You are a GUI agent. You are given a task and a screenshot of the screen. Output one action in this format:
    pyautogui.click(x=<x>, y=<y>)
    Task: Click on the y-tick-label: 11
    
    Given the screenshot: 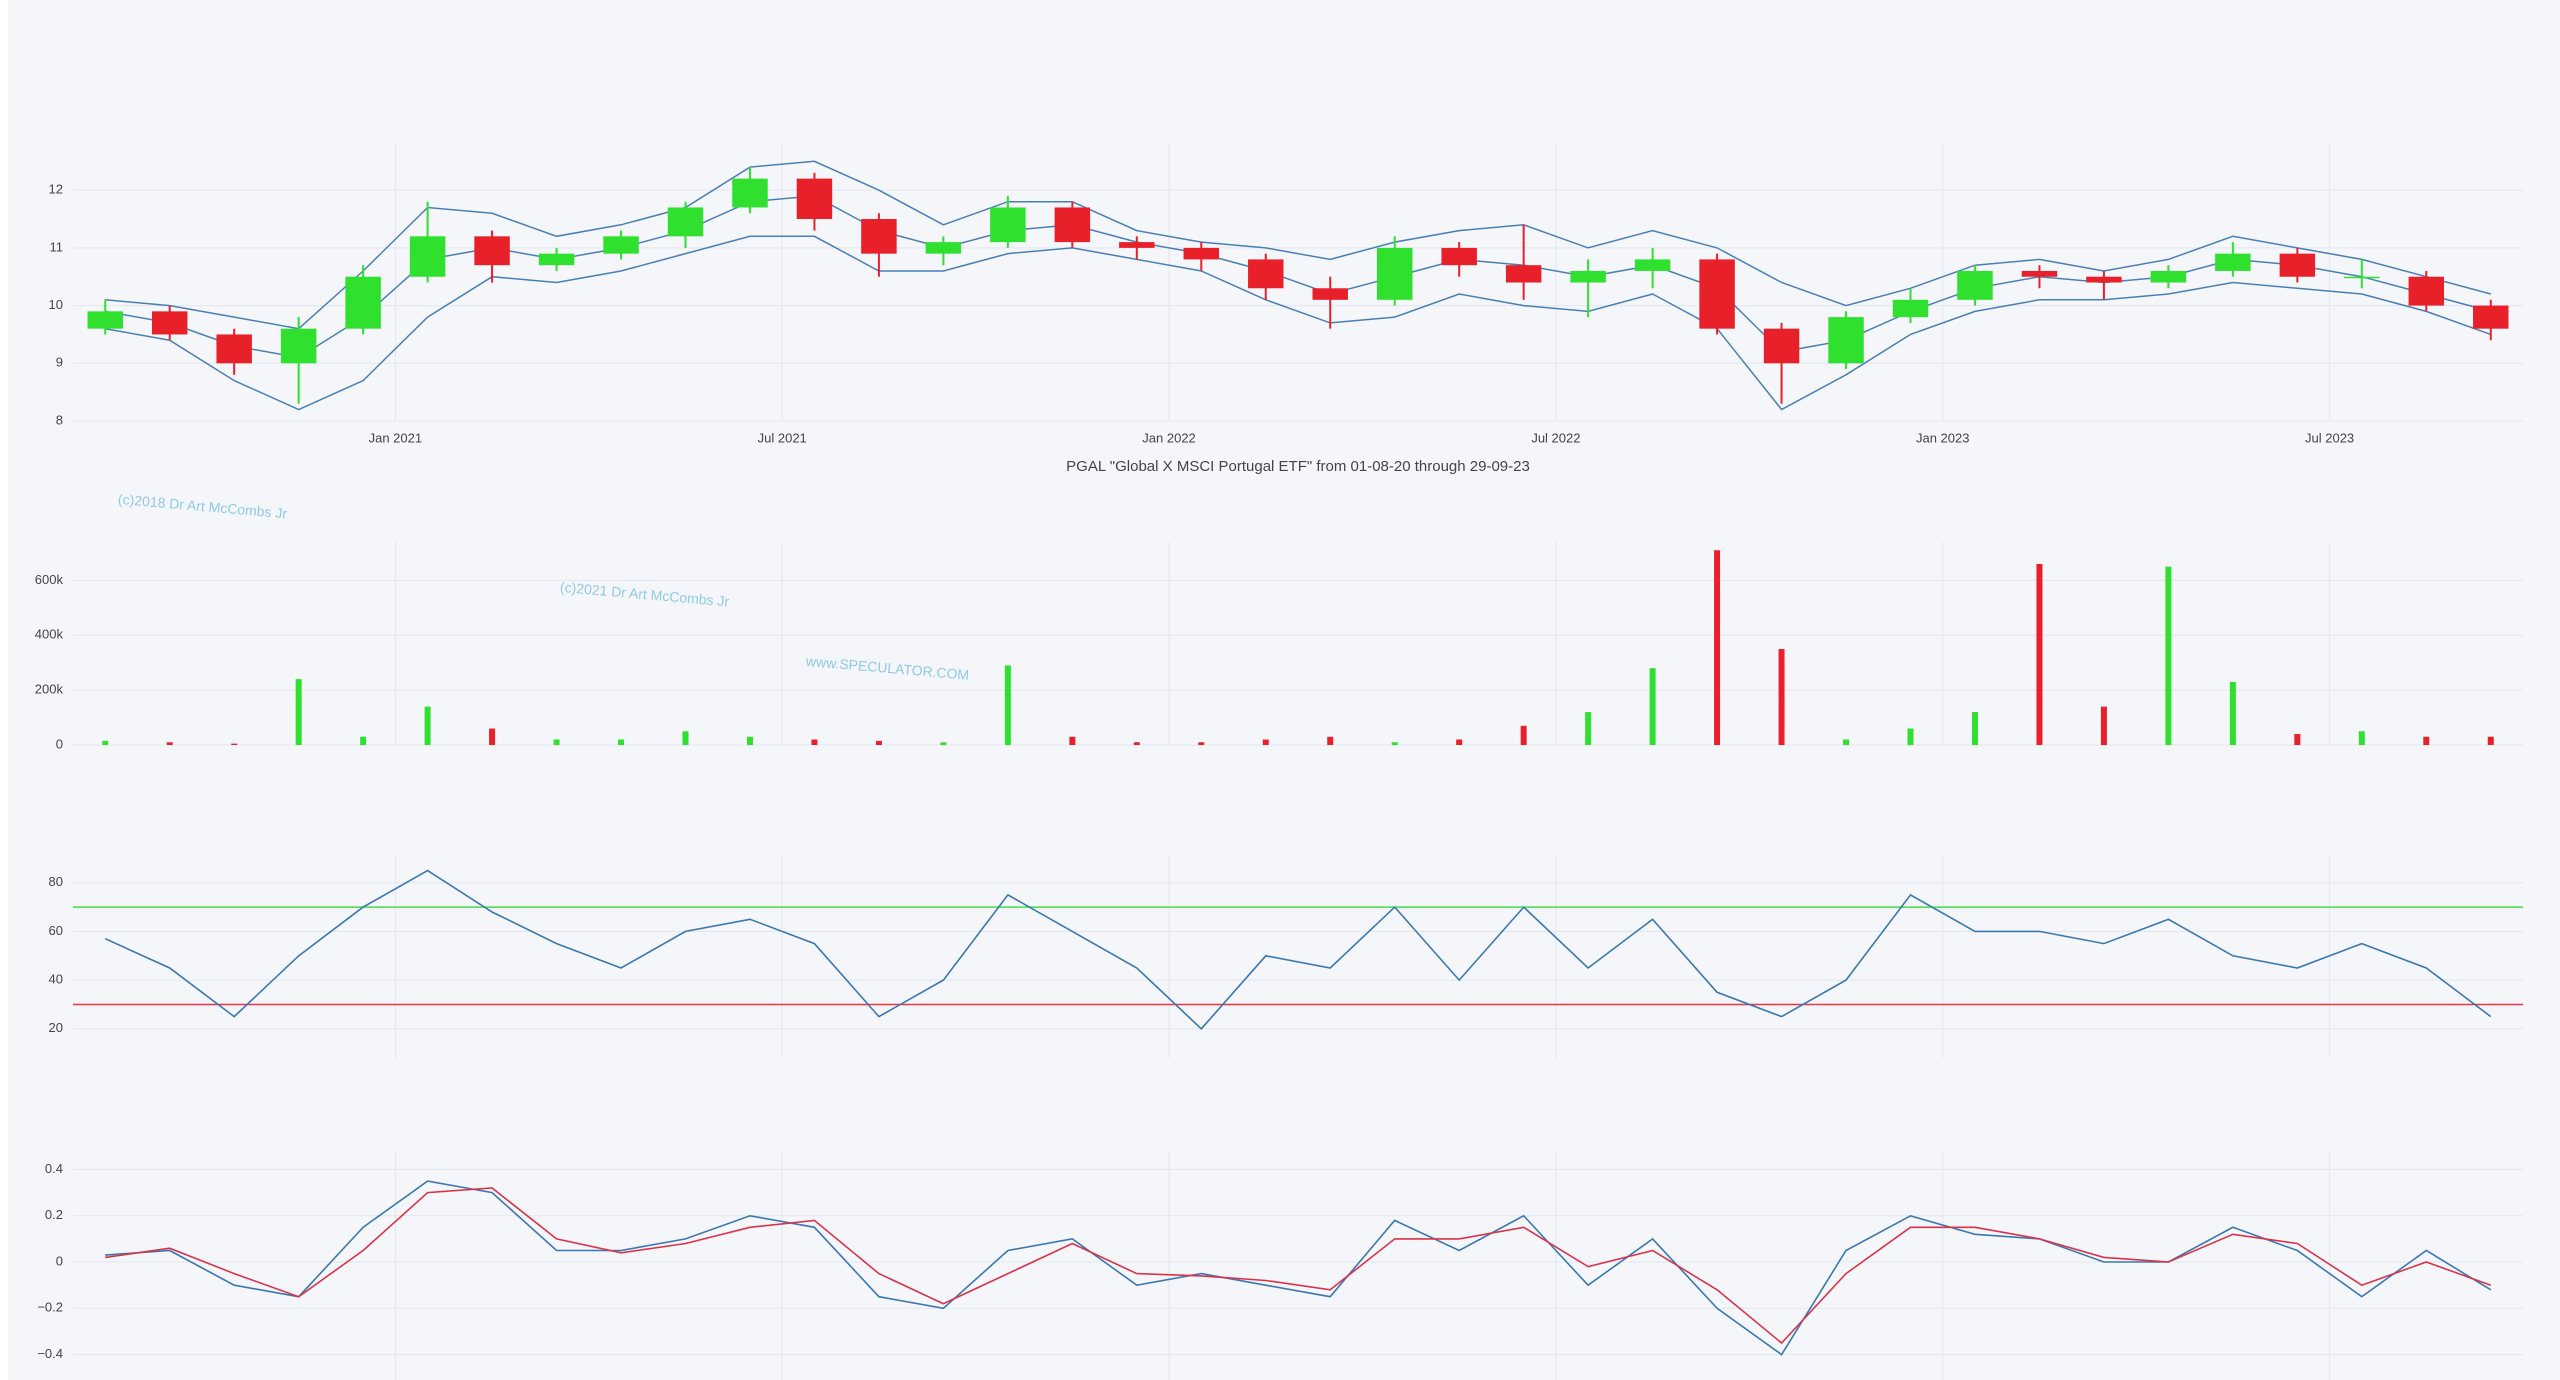 What is the action you would take?
    pyautogui.click(x=57, y=246)
    